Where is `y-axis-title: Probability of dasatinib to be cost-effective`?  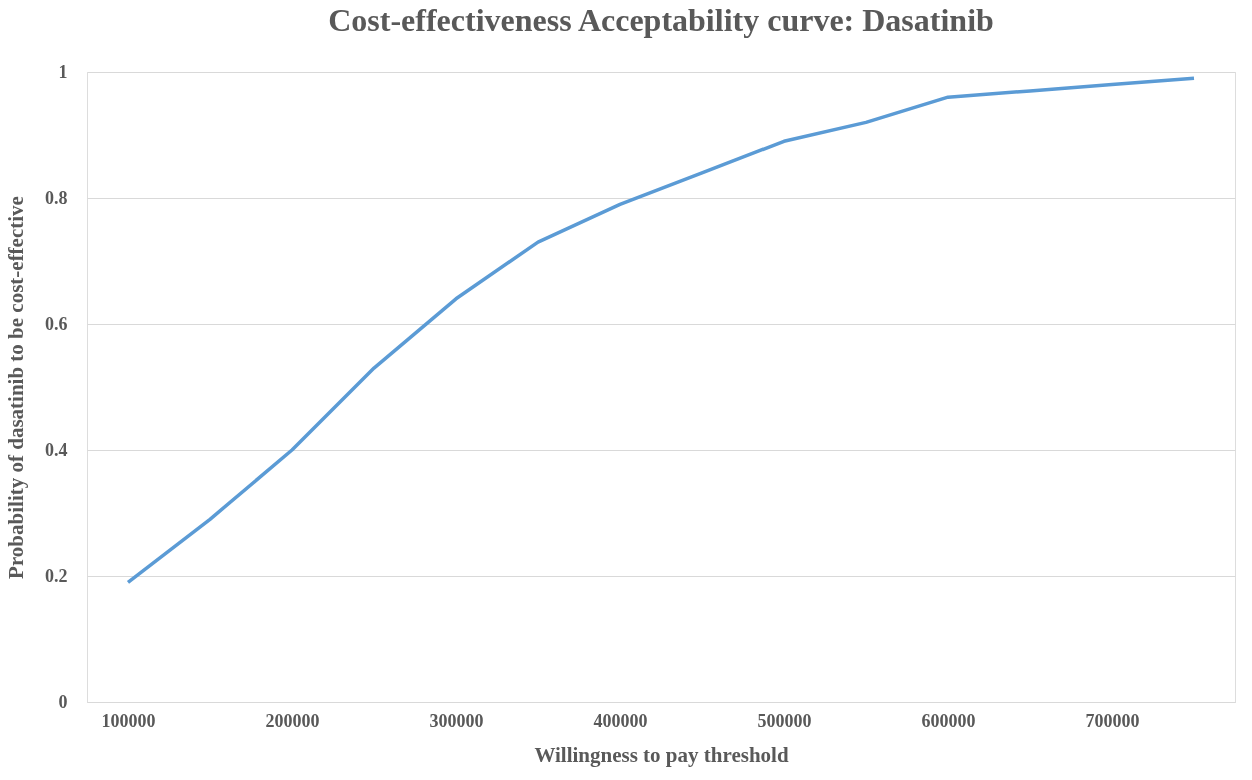
y-axis-title: Probability of dasatinib to be cost-effective is located at coordinates (16, 387).